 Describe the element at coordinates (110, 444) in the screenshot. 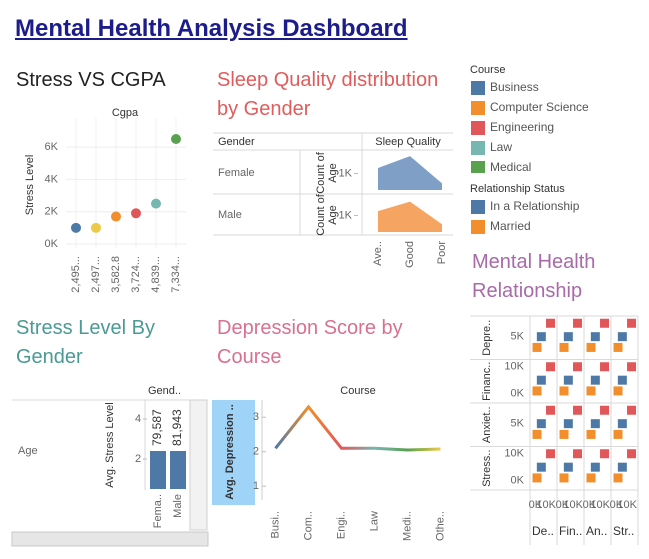

I see `y-axis-title: Avg. Stress Level` at that location.